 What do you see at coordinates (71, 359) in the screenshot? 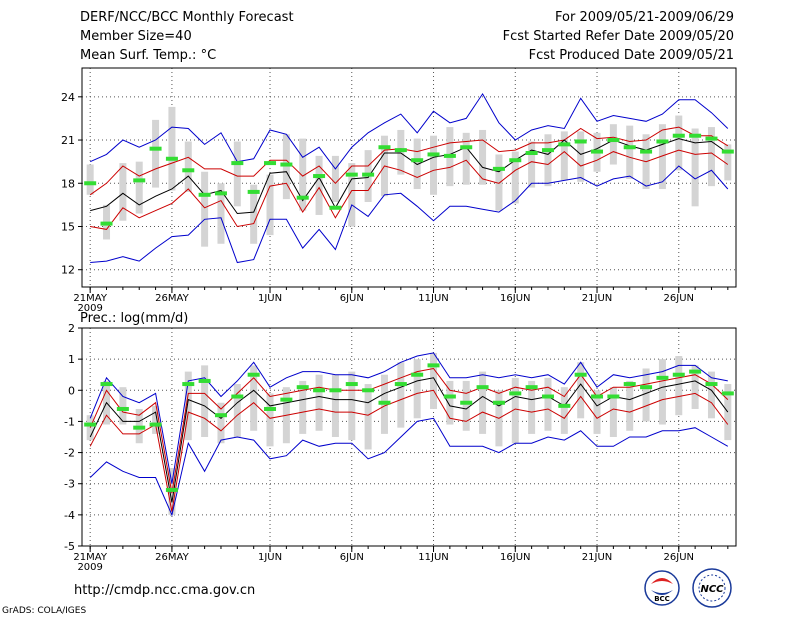
I see `y-tick-label: 1` at bounding box center [71, 359].